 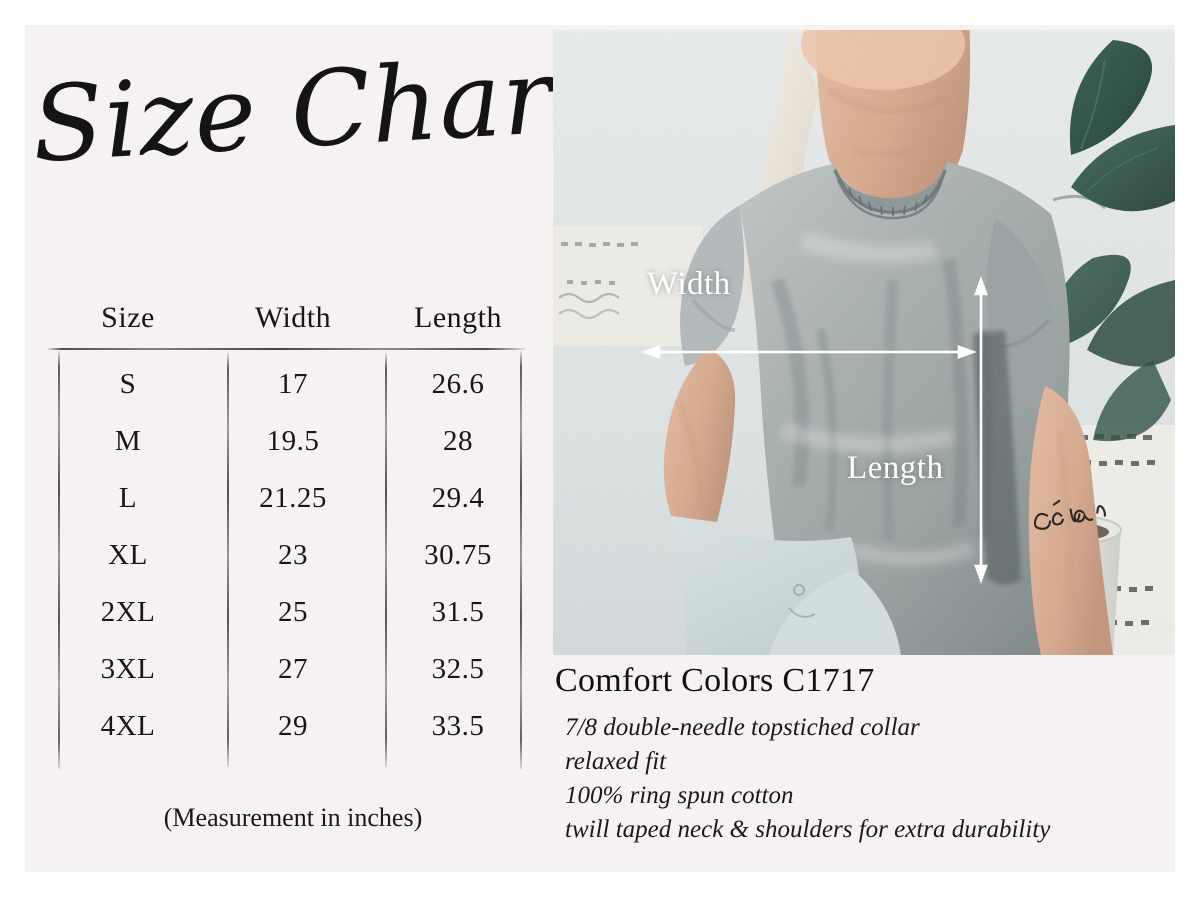 I want to click on cell-size: 4XL, so click(x=128, y=726).